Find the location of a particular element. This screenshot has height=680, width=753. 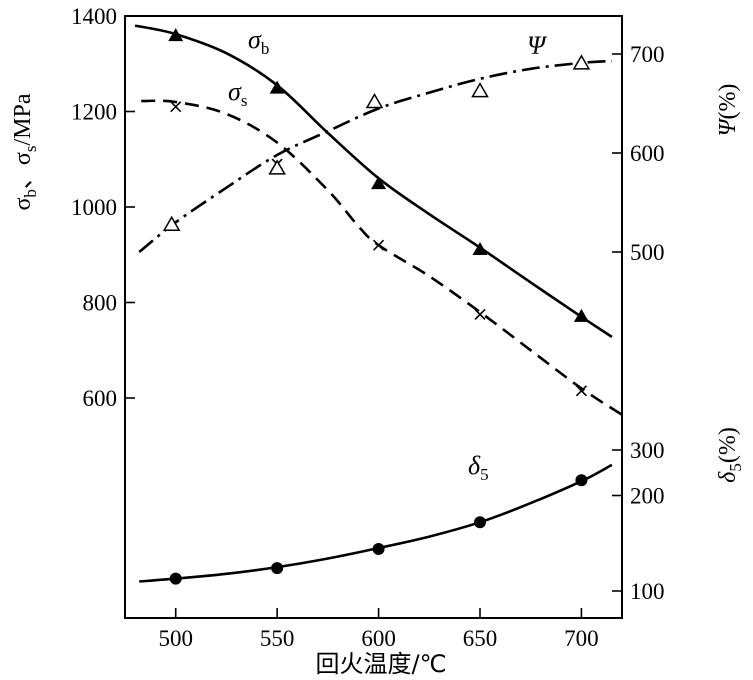

y-right-psi-axis-label: Ψ(%) is located at coordinates (728, 110).